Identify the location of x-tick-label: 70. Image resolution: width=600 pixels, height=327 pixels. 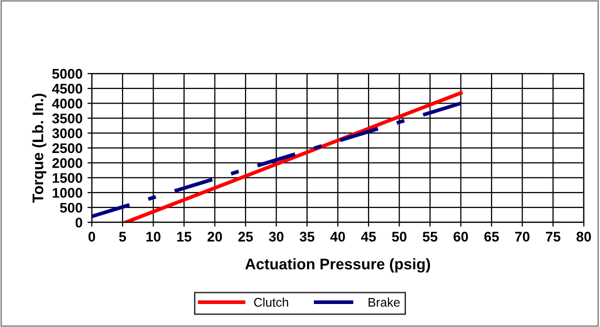
(522, 237).